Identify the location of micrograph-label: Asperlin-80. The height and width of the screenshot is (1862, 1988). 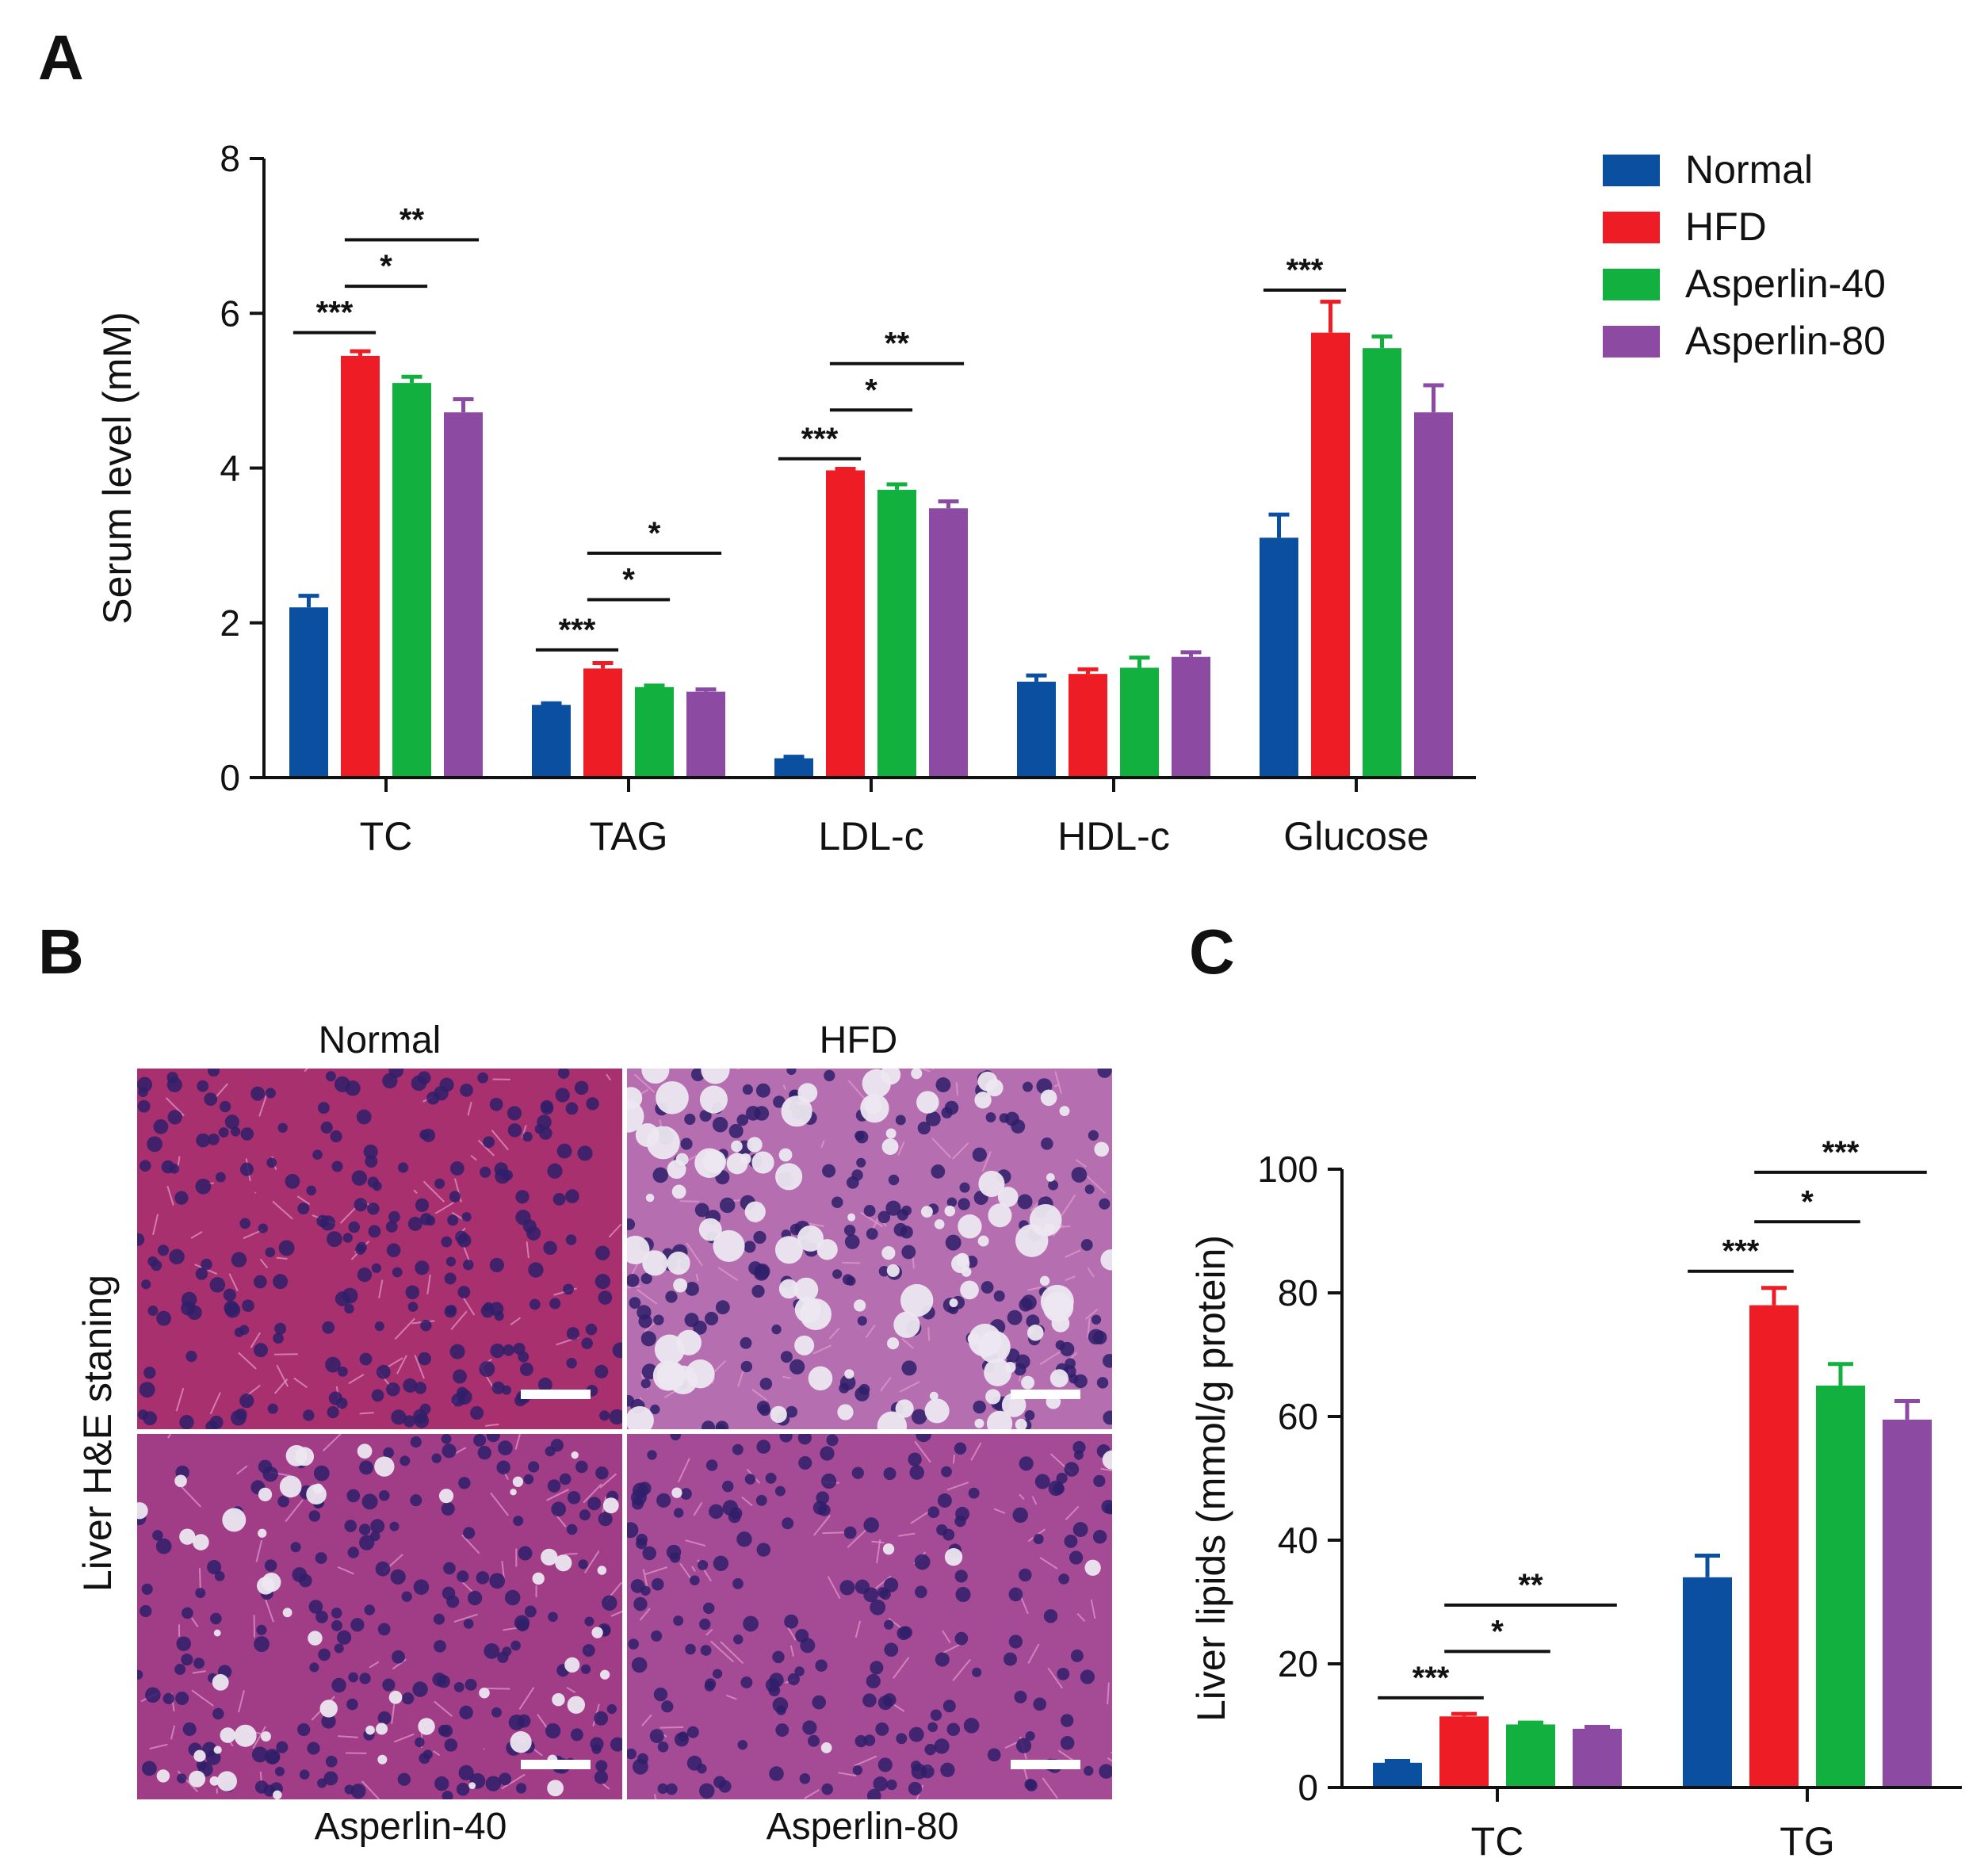
(863, 1827).